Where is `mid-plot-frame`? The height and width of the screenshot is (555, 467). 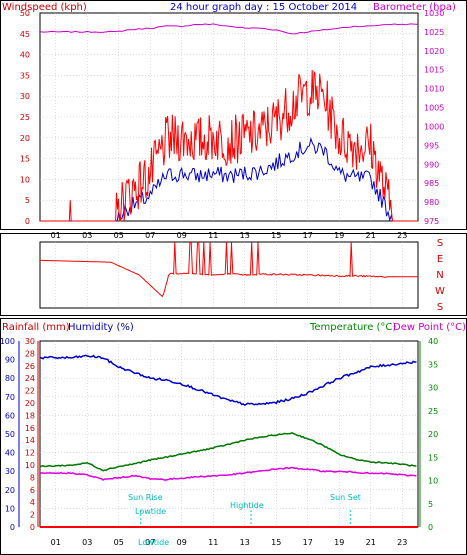 mid-plot-frame is located at coordinates (229, 275).